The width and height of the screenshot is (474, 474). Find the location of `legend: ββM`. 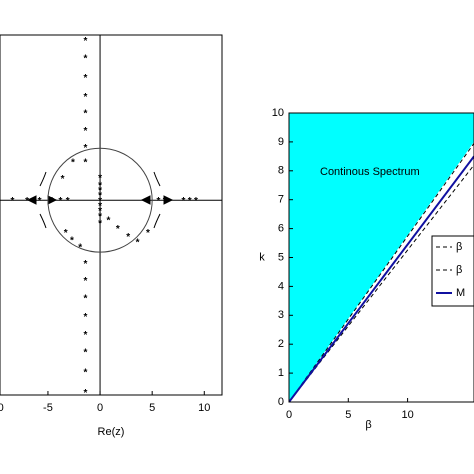

legend: ββM is located at coordinates (452, 271).